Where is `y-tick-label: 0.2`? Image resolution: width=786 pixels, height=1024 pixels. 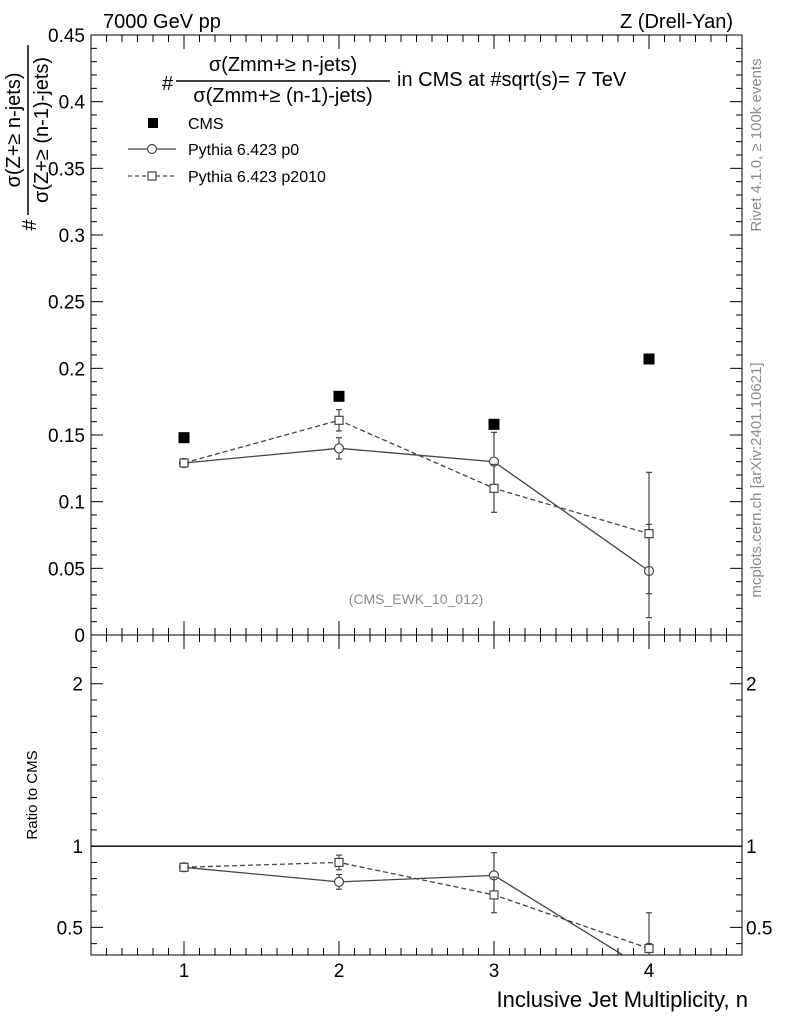 y-tick-label: 0.2 is located at coordinates (72, 369).